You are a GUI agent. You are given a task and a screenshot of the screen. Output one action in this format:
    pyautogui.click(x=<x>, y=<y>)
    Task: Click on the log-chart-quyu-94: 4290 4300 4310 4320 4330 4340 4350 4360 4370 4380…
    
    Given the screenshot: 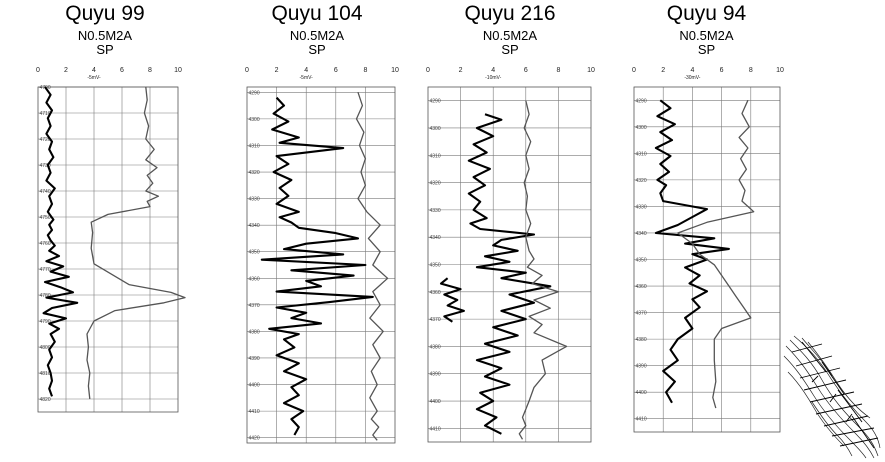 What is the action you would take?
    pyautogui.click(x=708, y=250)
    